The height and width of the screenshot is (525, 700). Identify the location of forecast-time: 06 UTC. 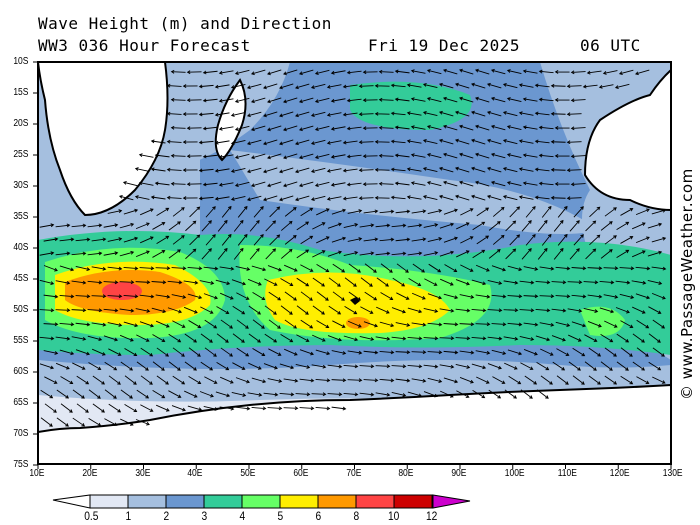
(610, 45).